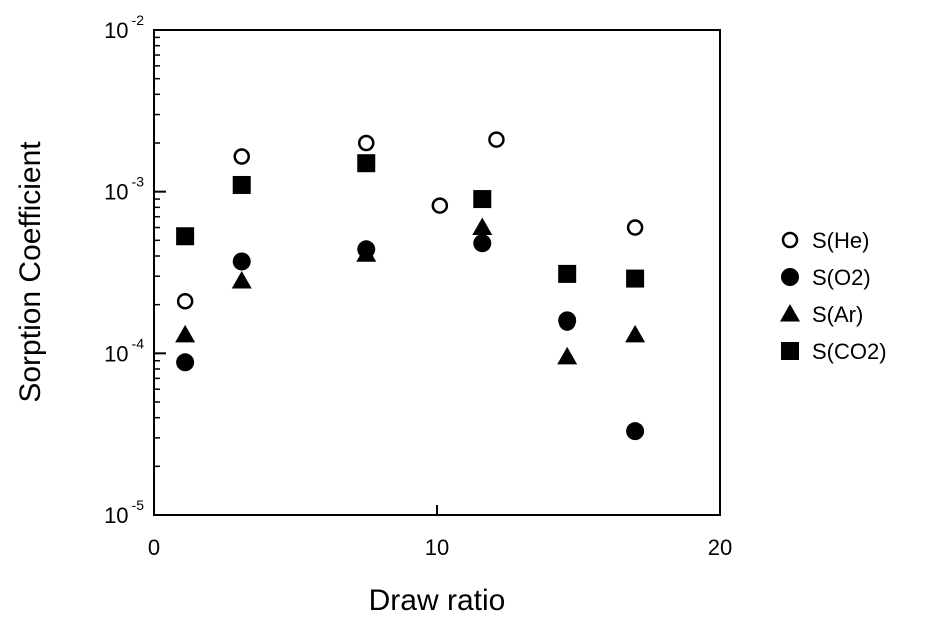 The height and width of the screenshot is (624, 943). I want to click on y-tick-label: 10 -5, so click(124, 512).